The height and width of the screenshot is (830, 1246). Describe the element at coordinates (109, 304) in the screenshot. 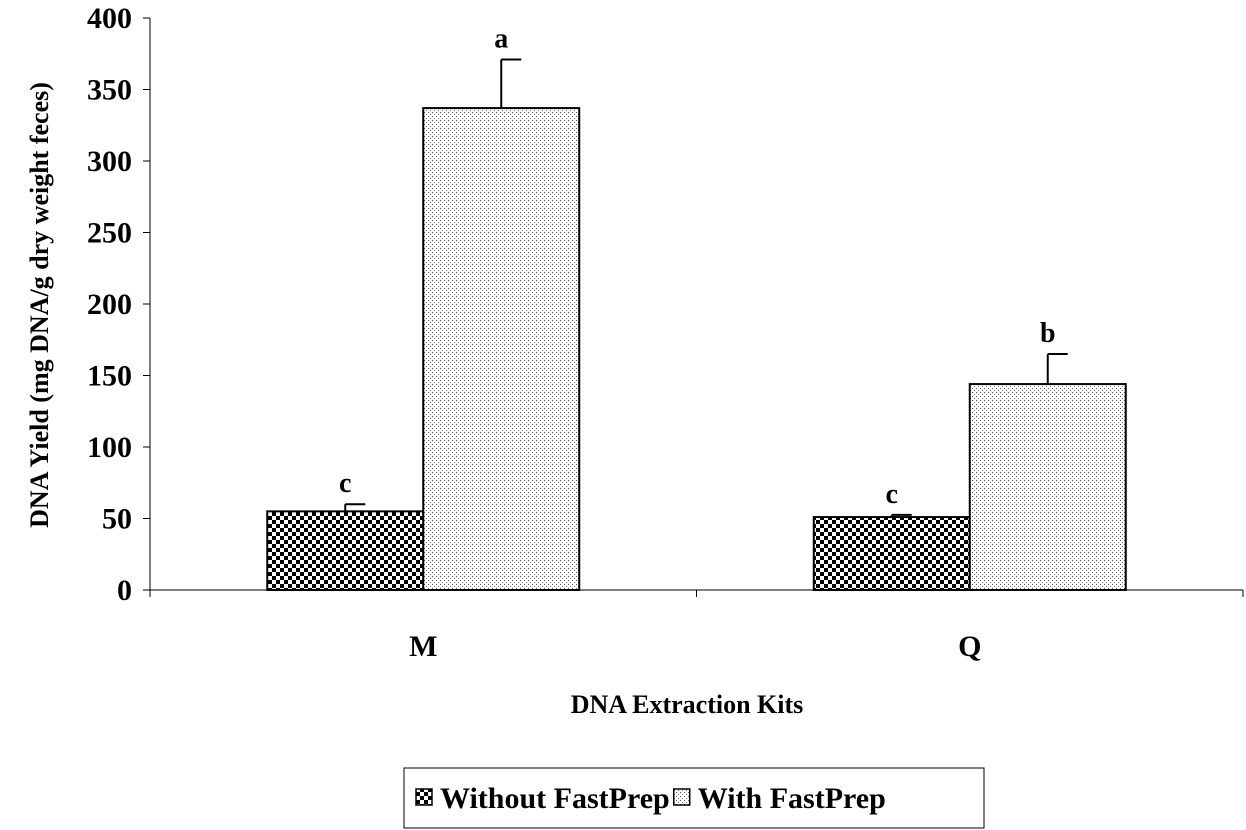

I see `y-tick-label: 200` at that location.